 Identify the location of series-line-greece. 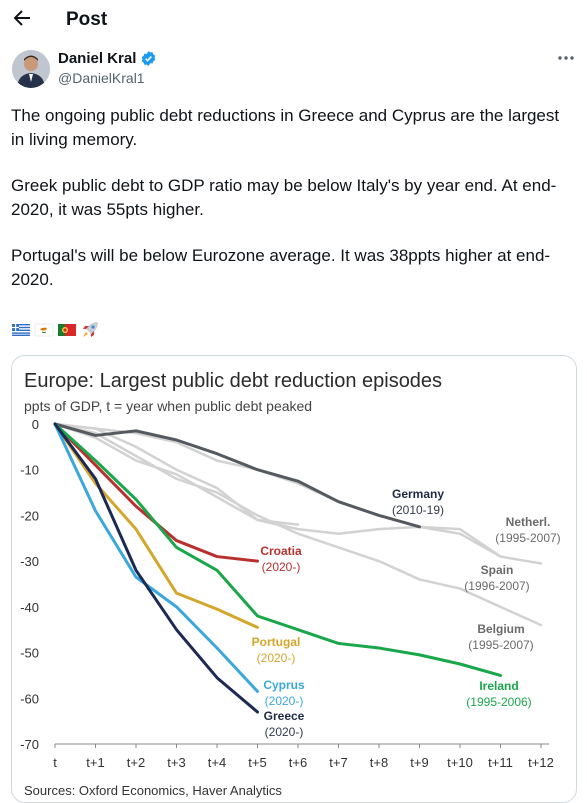
(156, 568).